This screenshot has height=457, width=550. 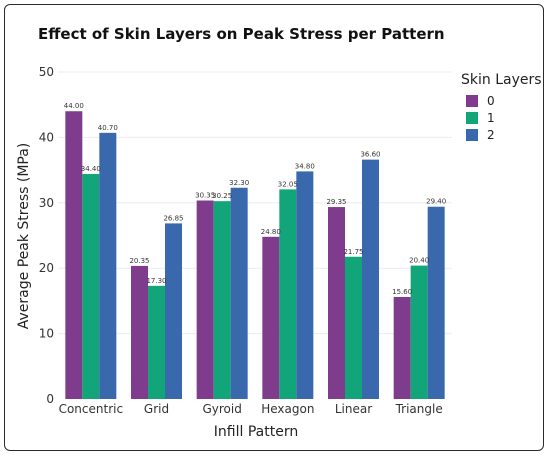 What do you see at coordinates (501, 107) in the screenshot?
I see `legend: Skin Layers 0 1 2` at bounding box center [501, 107].